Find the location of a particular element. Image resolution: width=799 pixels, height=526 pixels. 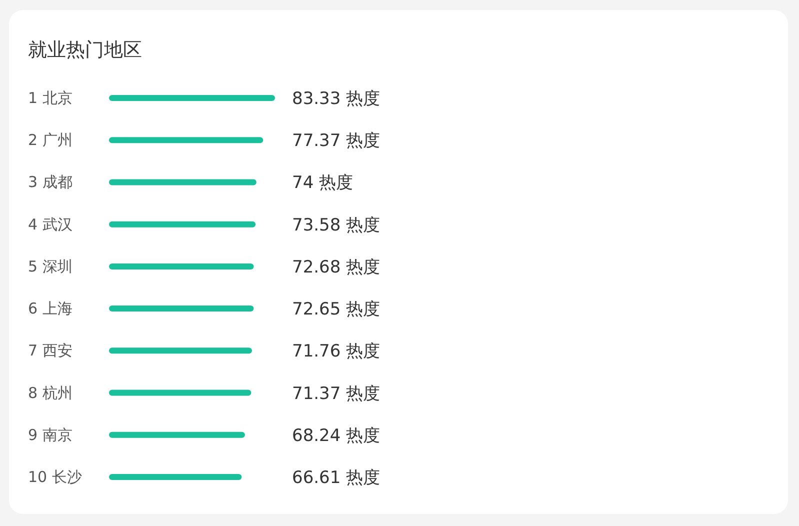

value-label: 74 热度 is located at coordinates (323, 183).